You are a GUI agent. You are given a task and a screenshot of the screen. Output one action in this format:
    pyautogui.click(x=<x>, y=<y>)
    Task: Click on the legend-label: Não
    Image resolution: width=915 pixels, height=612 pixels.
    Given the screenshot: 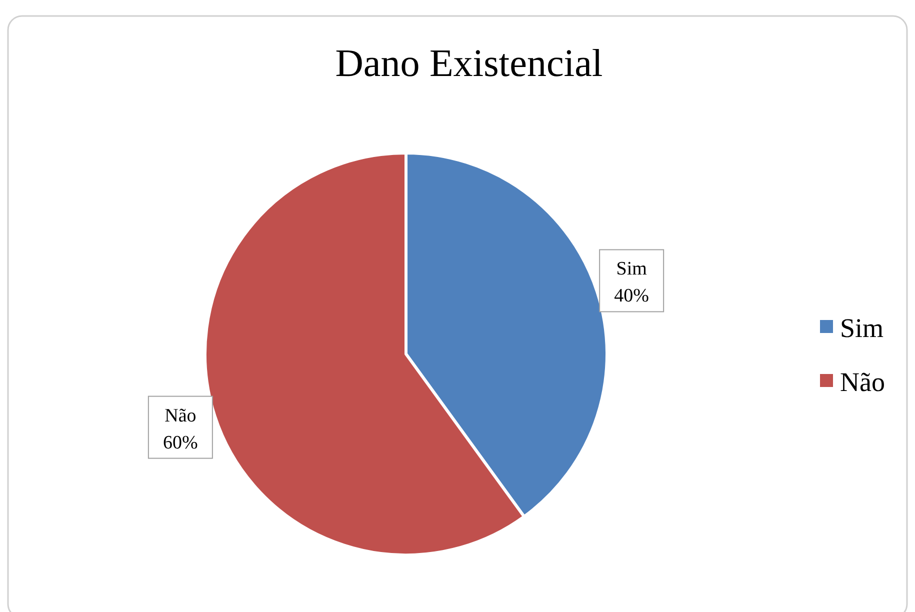 What is the action you would take?
    pyautogui.click(x=862, y=382)
    